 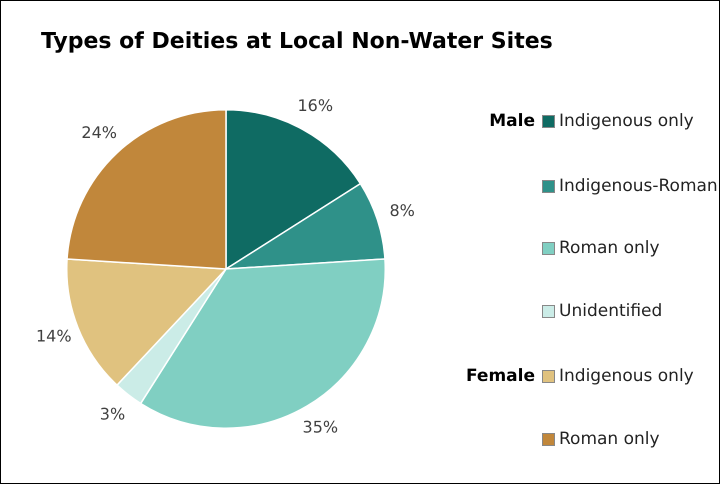 What do you see at coordinates (297, 41) in the screenshot?
I see `chart-title: Types of Deities at Local Non-Water Sites` at bounding box center [297, 41].